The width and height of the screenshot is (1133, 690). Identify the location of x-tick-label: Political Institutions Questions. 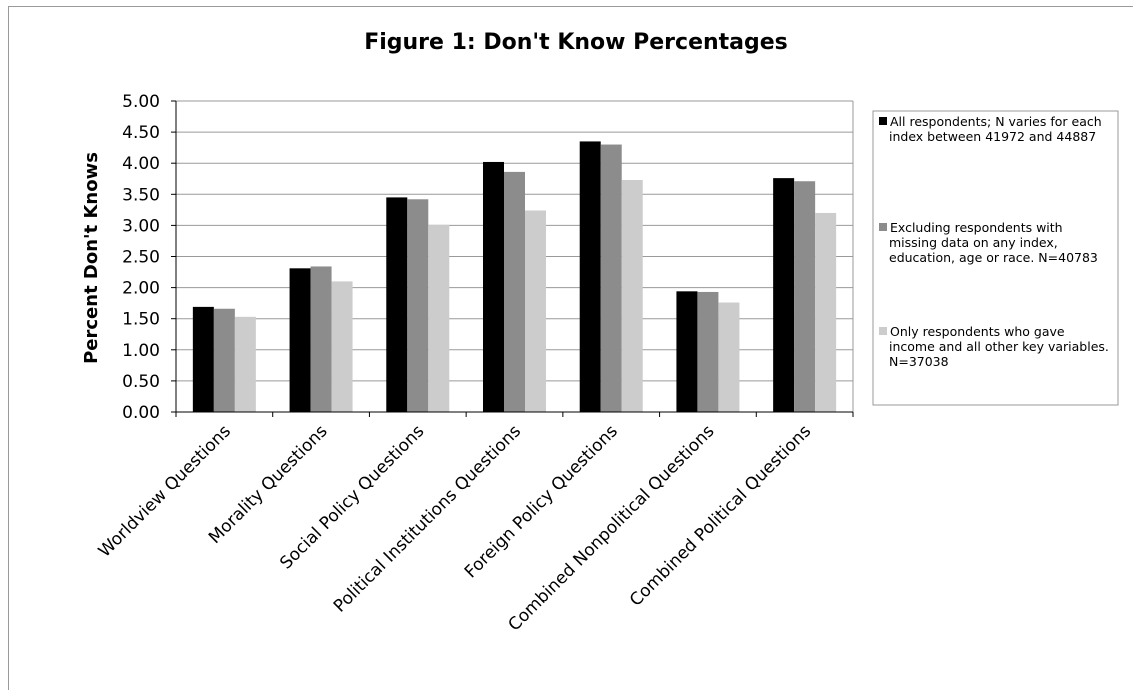
(427, 518).